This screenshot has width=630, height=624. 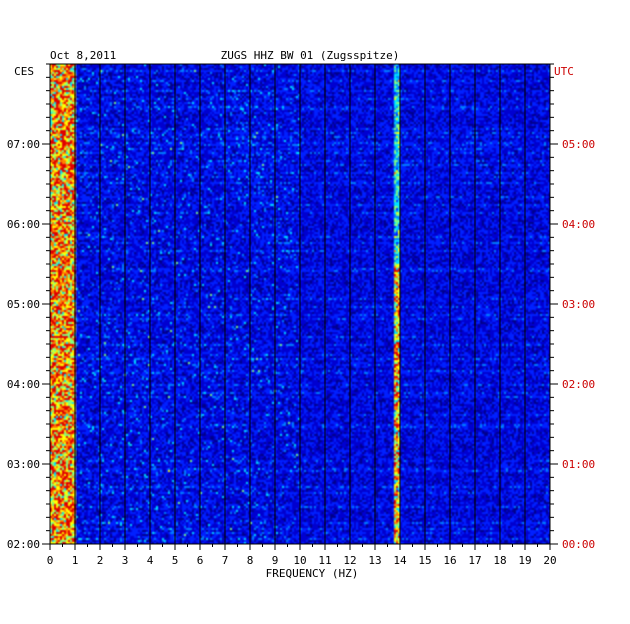 What do you see at coordinates (23, 144) in the screenshot?
I see `left-tick-label: 07:00` at bounding box center [23, 144].